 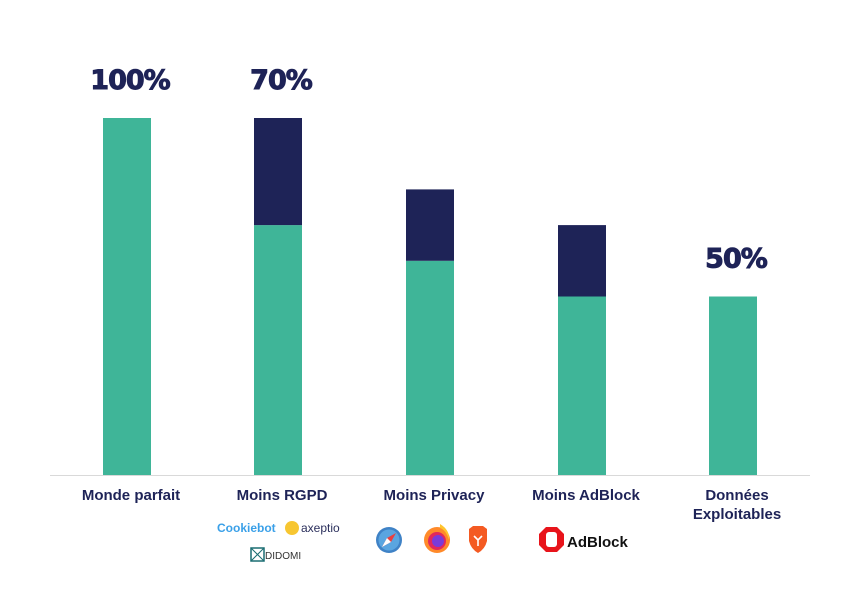 What do you see at coordinates (130, 80) in the screenshot?
I see `data-label: 100%` at bounding box center [130, 80].